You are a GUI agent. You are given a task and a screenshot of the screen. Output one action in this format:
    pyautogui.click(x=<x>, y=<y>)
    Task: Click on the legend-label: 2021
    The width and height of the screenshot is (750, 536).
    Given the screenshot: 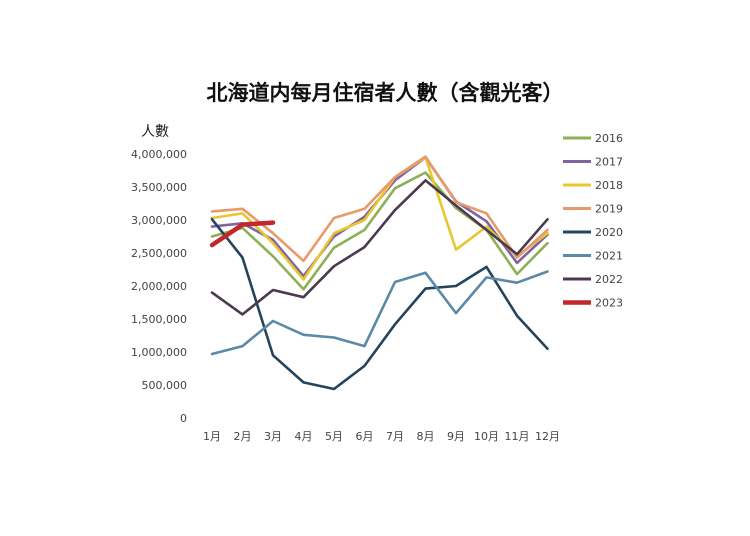 What is the action you would take?
    pyautogui.click(x=609, y=256)
    